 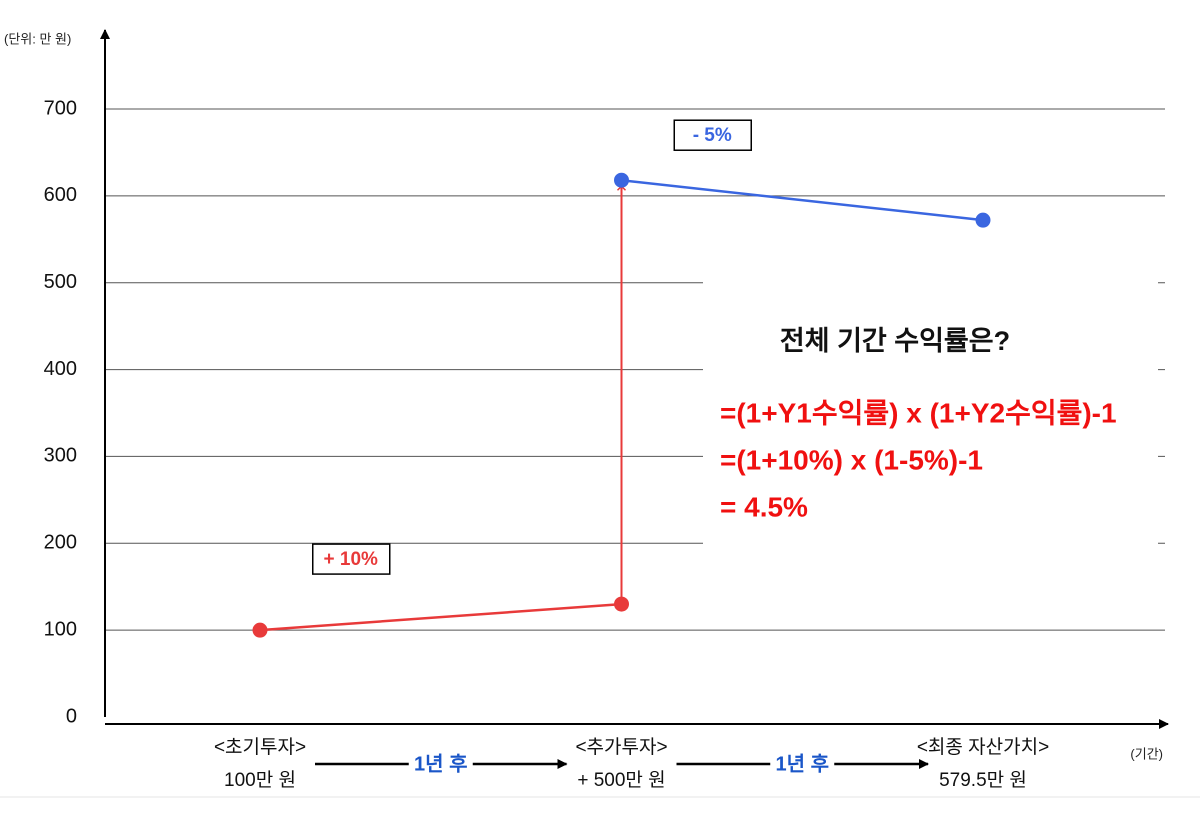 What do you see at coordinates (60, 282) in the screenshot?
I see `y-tick-label: 500` at bounding box center [60, 282].